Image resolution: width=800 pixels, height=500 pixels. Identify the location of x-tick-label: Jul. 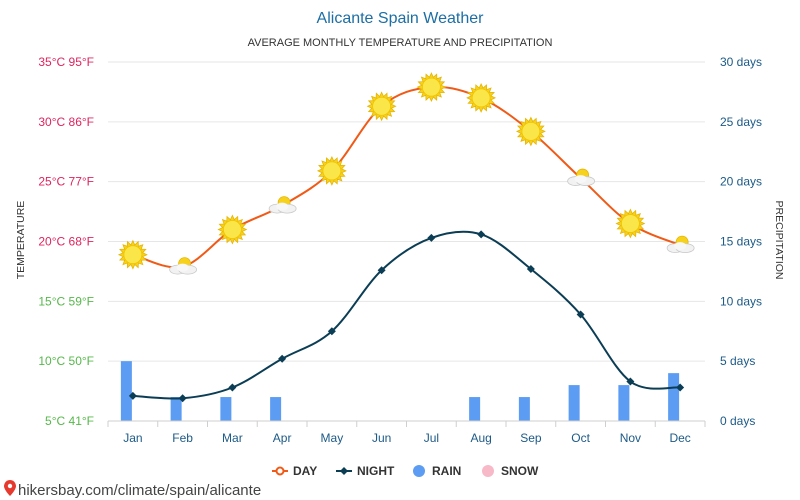
(431, 438).